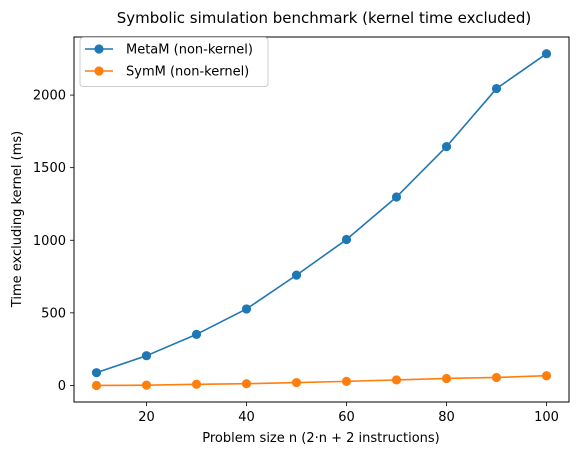  I want to click on legend-marker-metam, so click(99, 49).